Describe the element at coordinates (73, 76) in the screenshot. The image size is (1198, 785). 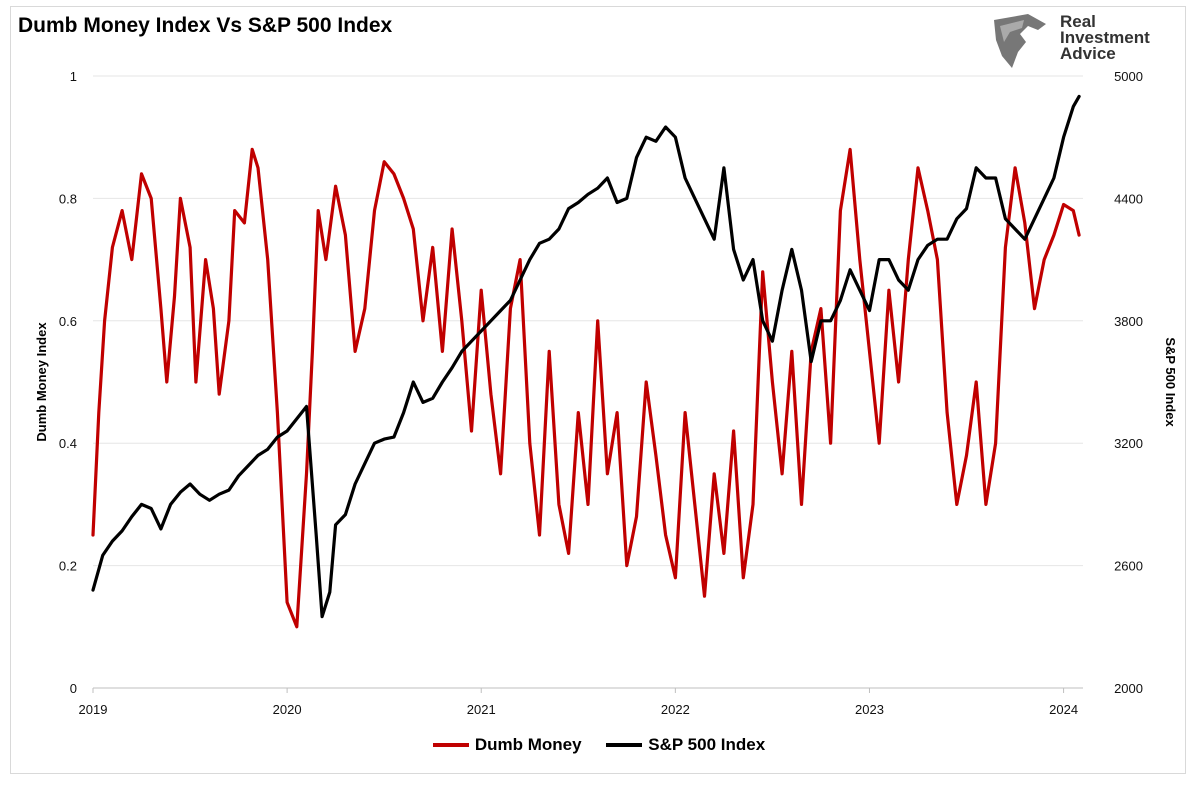
I see `y-tick-label-5: 1` at that location.